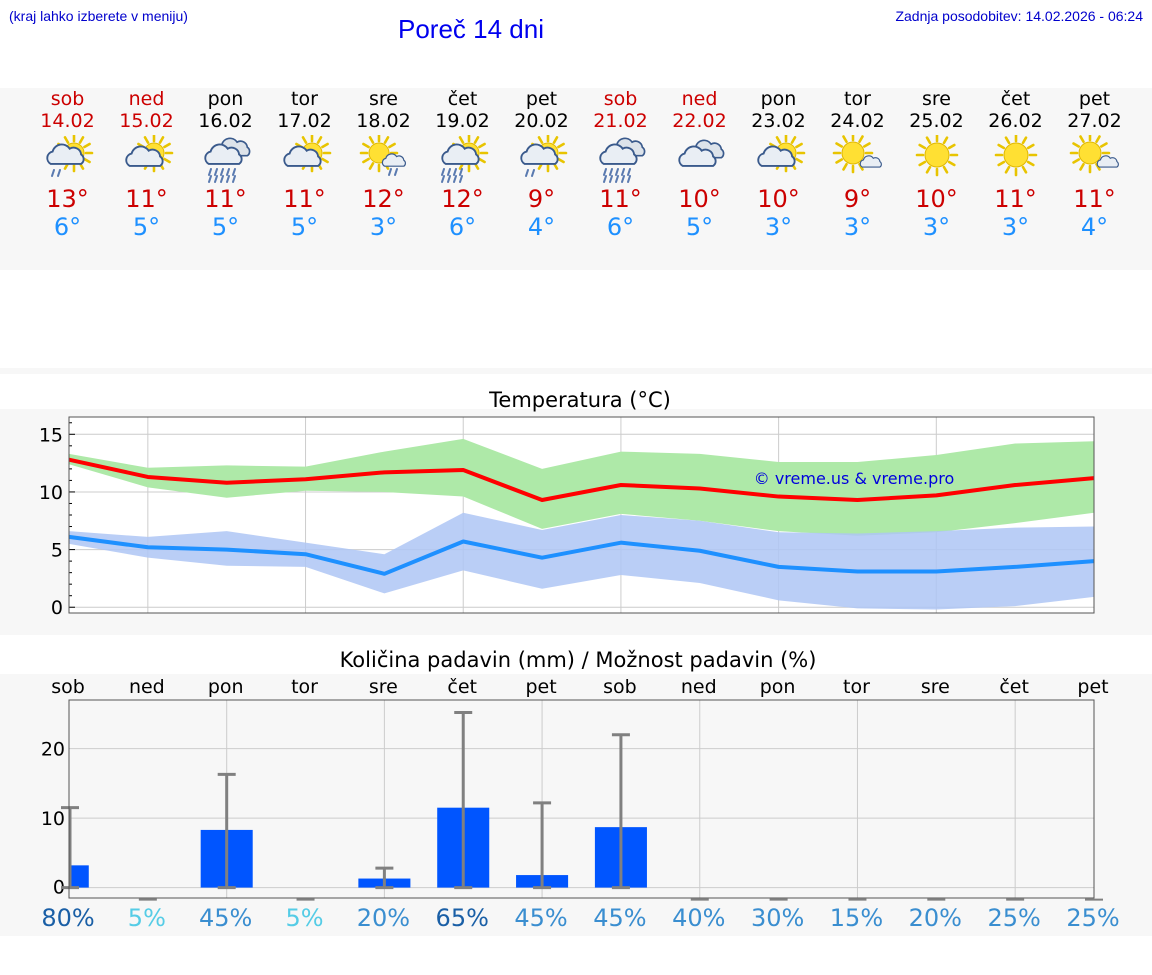 The height and width of the screenshot is (975, 1152). I want to click on day-forecast: tor 24.02 9° 3°, so click(857, 164).